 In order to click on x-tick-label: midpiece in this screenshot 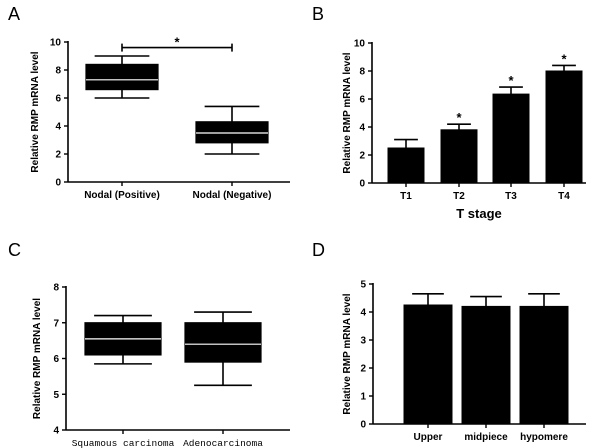, I will do `click(486, 437)`.